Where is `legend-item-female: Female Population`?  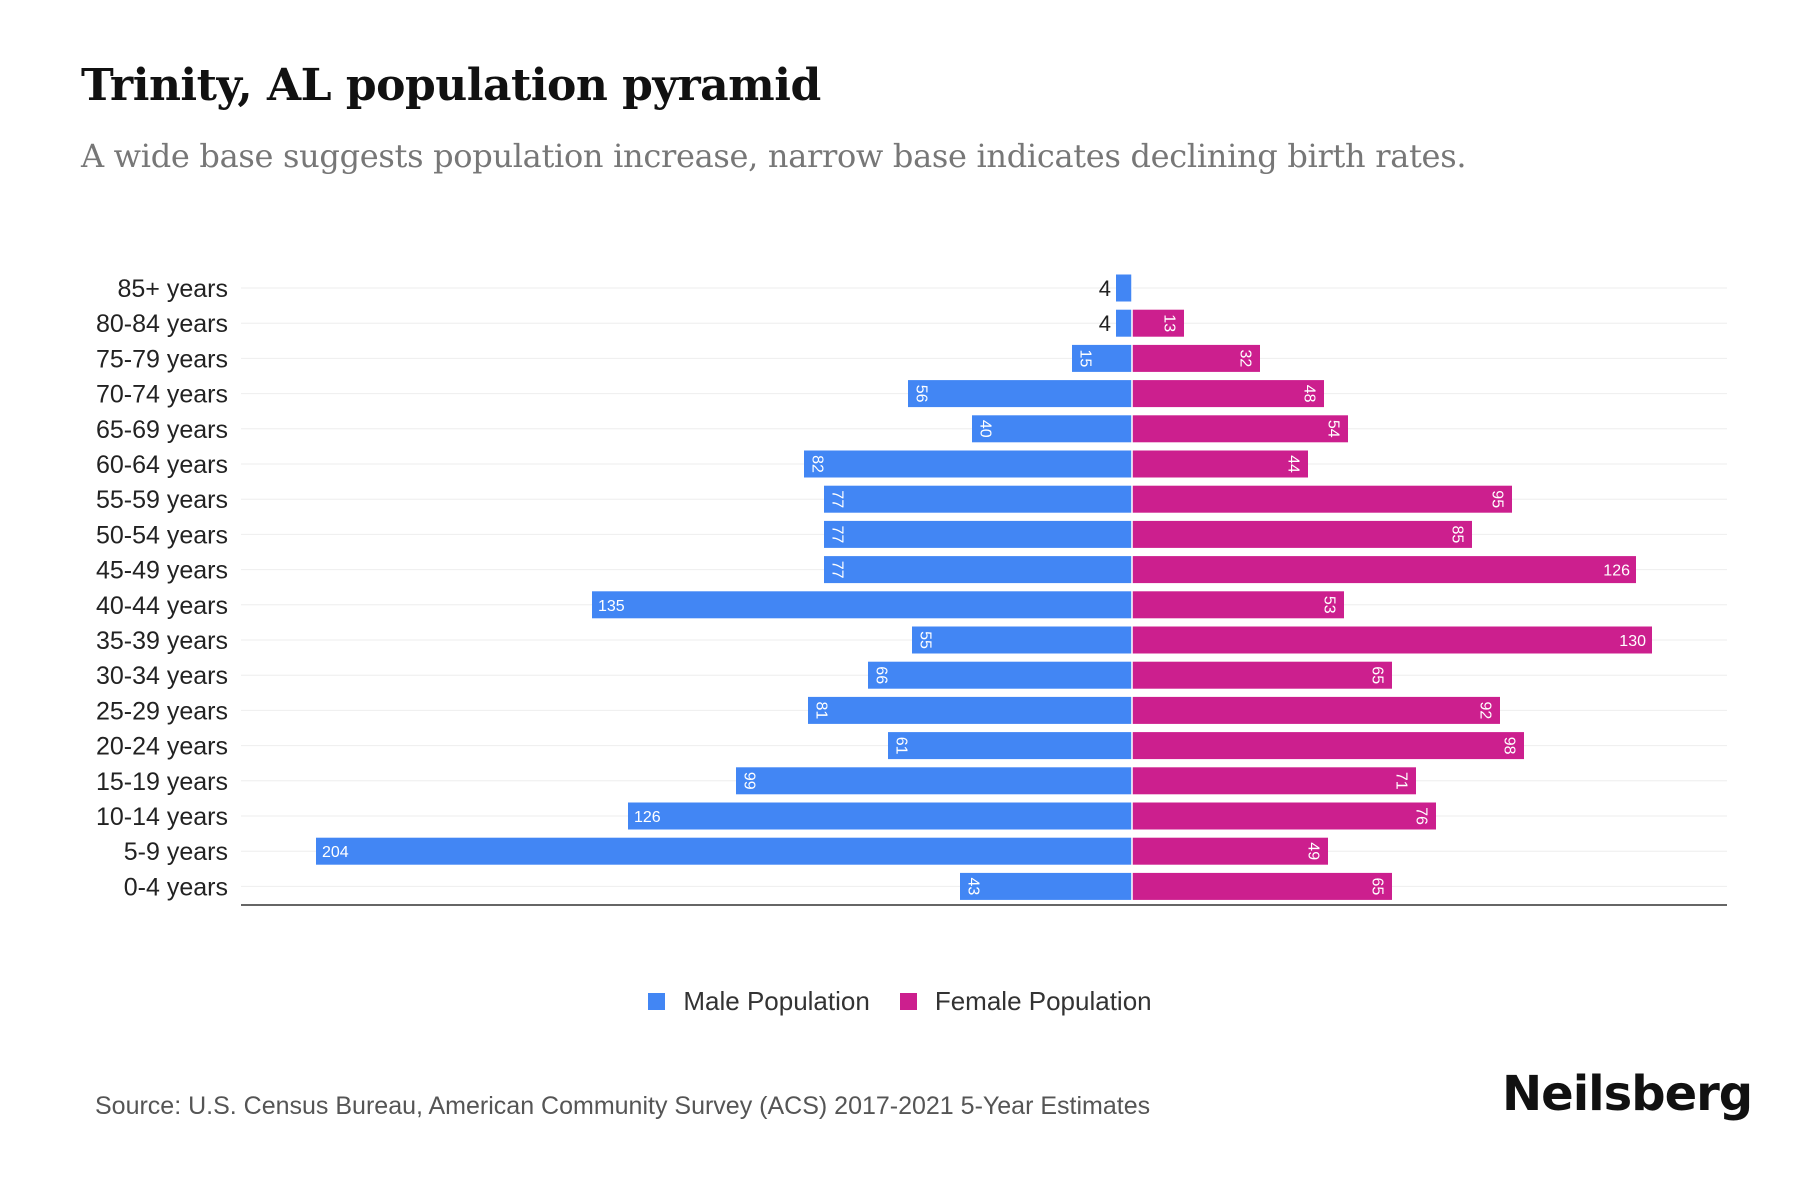 legend-item-female: Female Population is located at coordinates (1025, 1001).